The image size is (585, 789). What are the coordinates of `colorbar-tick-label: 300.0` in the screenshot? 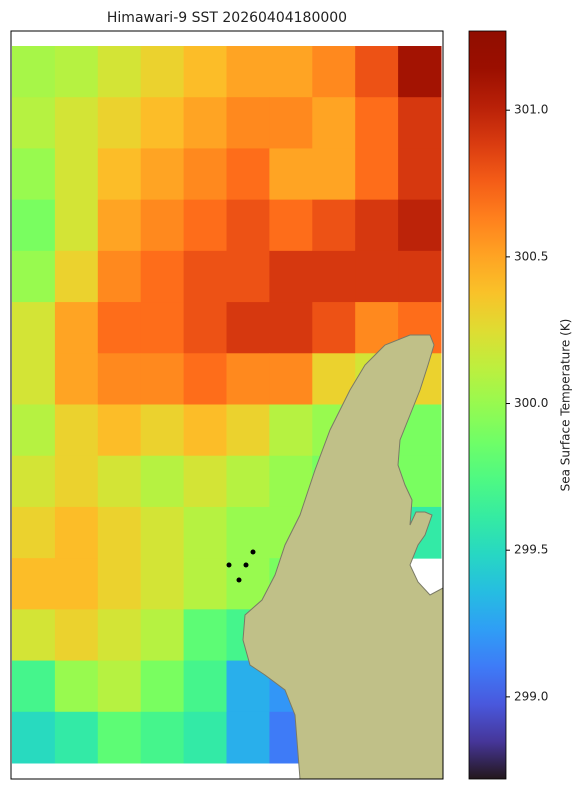 It's located at (531, 403).